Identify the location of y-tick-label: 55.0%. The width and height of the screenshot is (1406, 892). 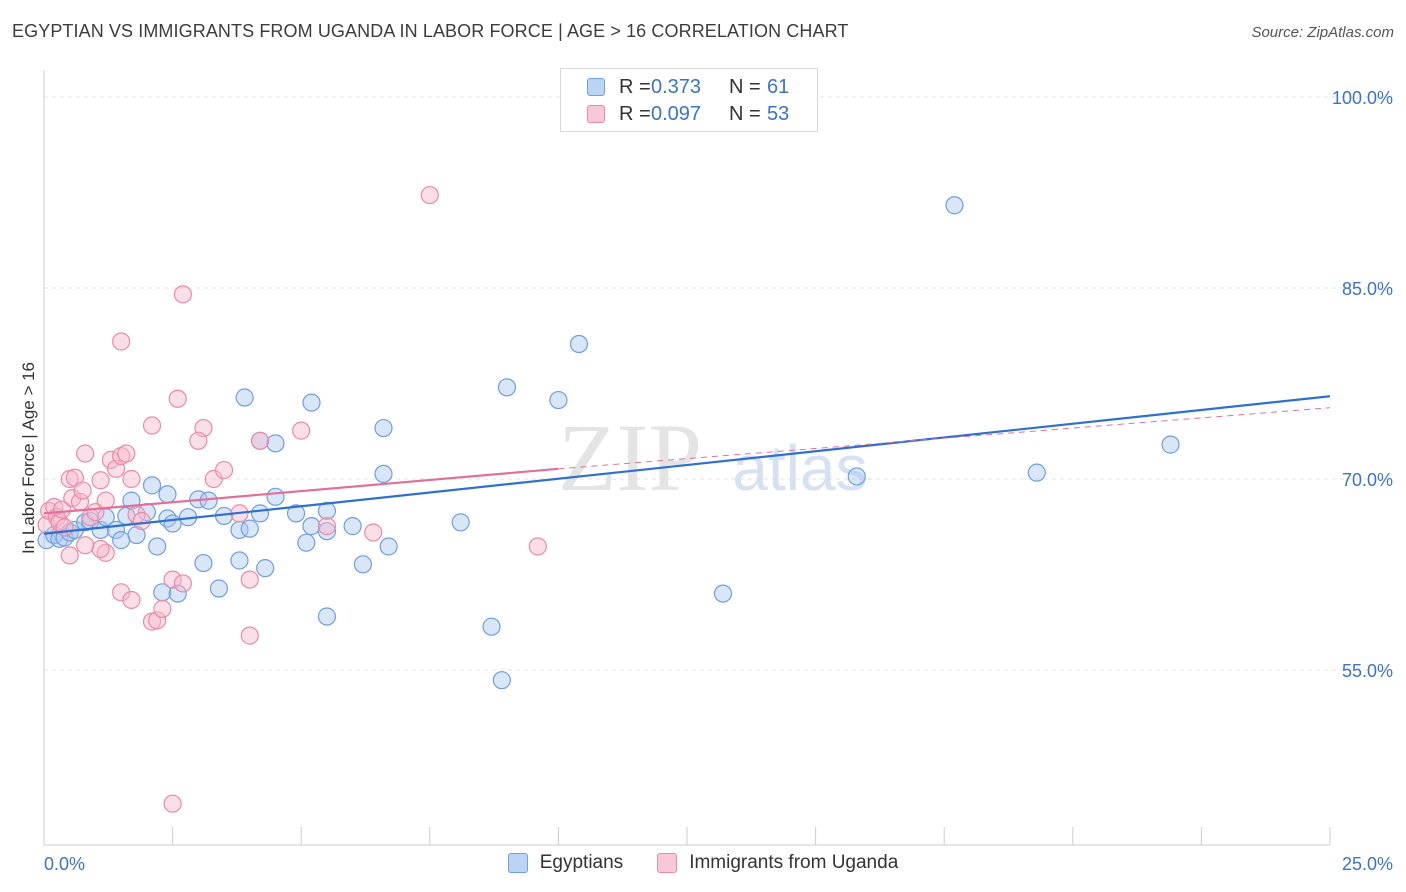
(1367, 671).